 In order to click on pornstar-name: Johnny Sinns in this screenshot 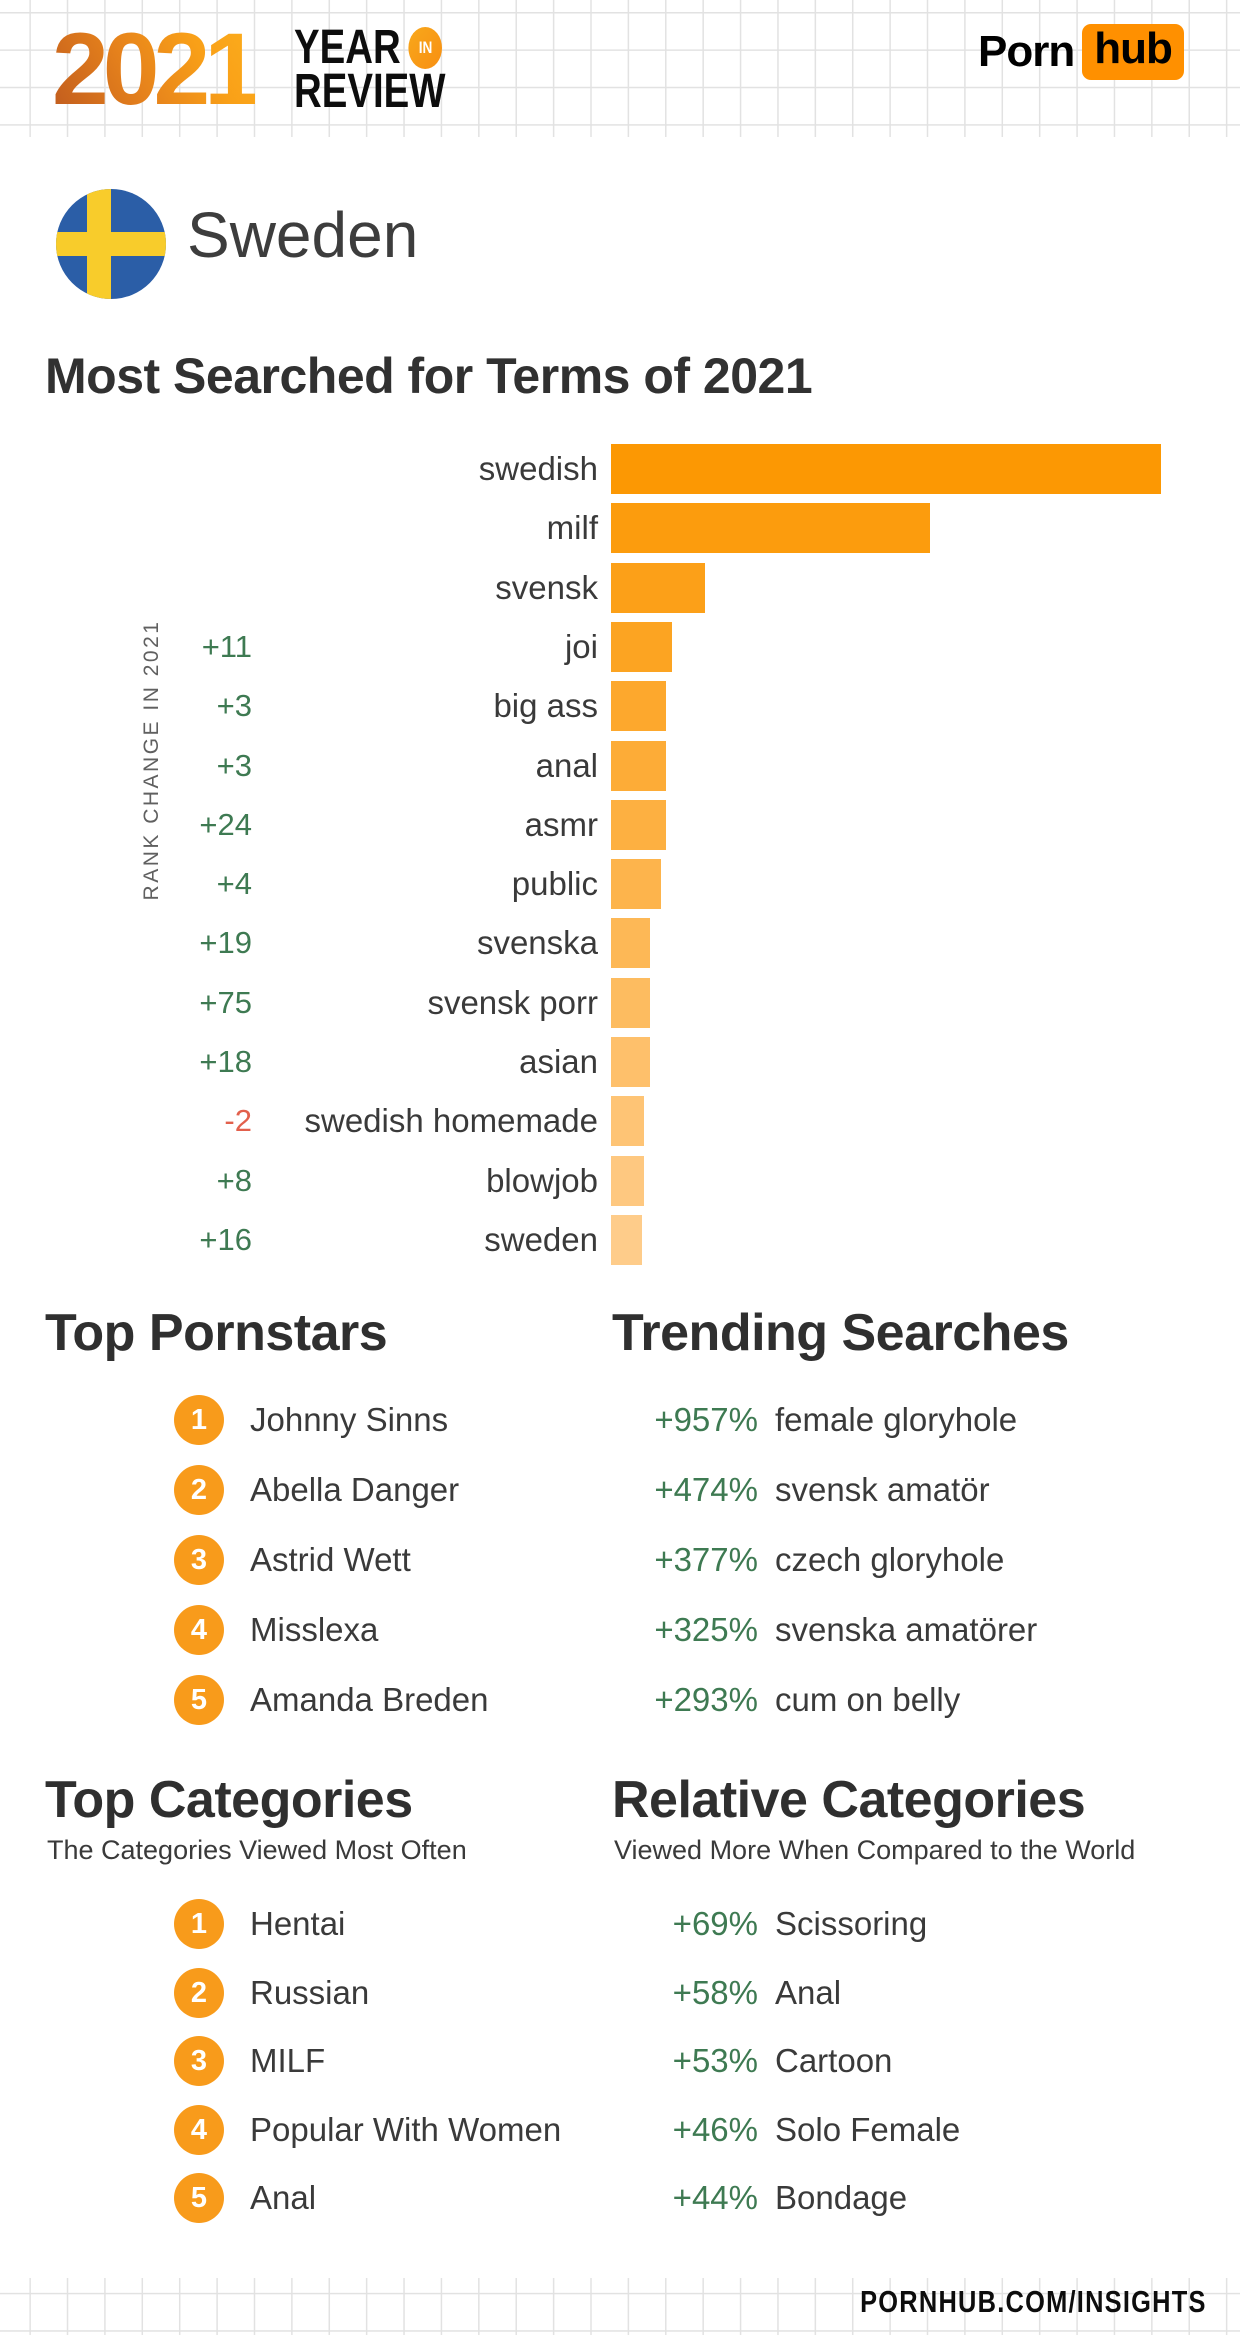, I will do `click(349, 1419)`.